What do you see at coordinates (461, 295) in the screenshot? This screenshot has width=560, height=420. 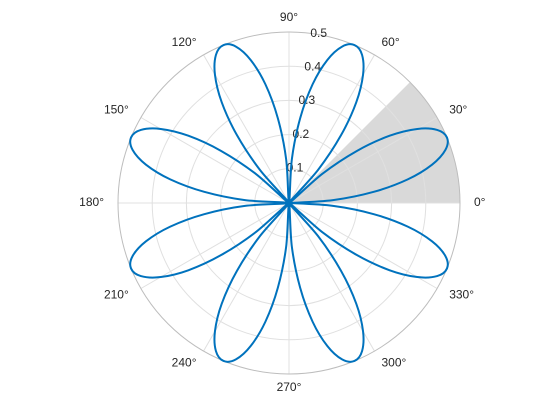 I see `theta-tick-label: 330°` at bounding box center [461, 295].